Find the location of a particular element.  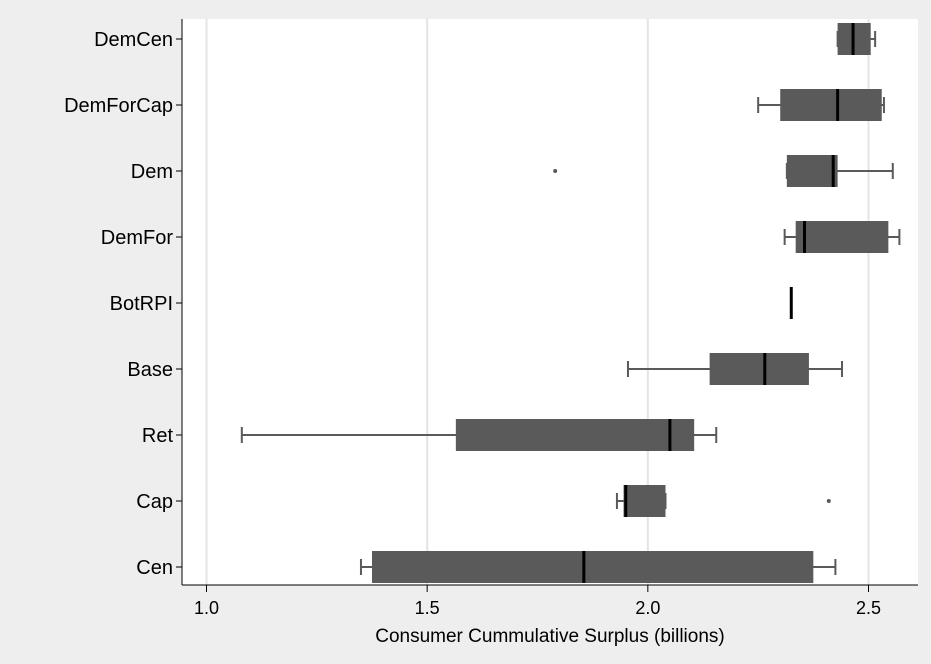

category-label: Ret is located at coordinates (158, 436).